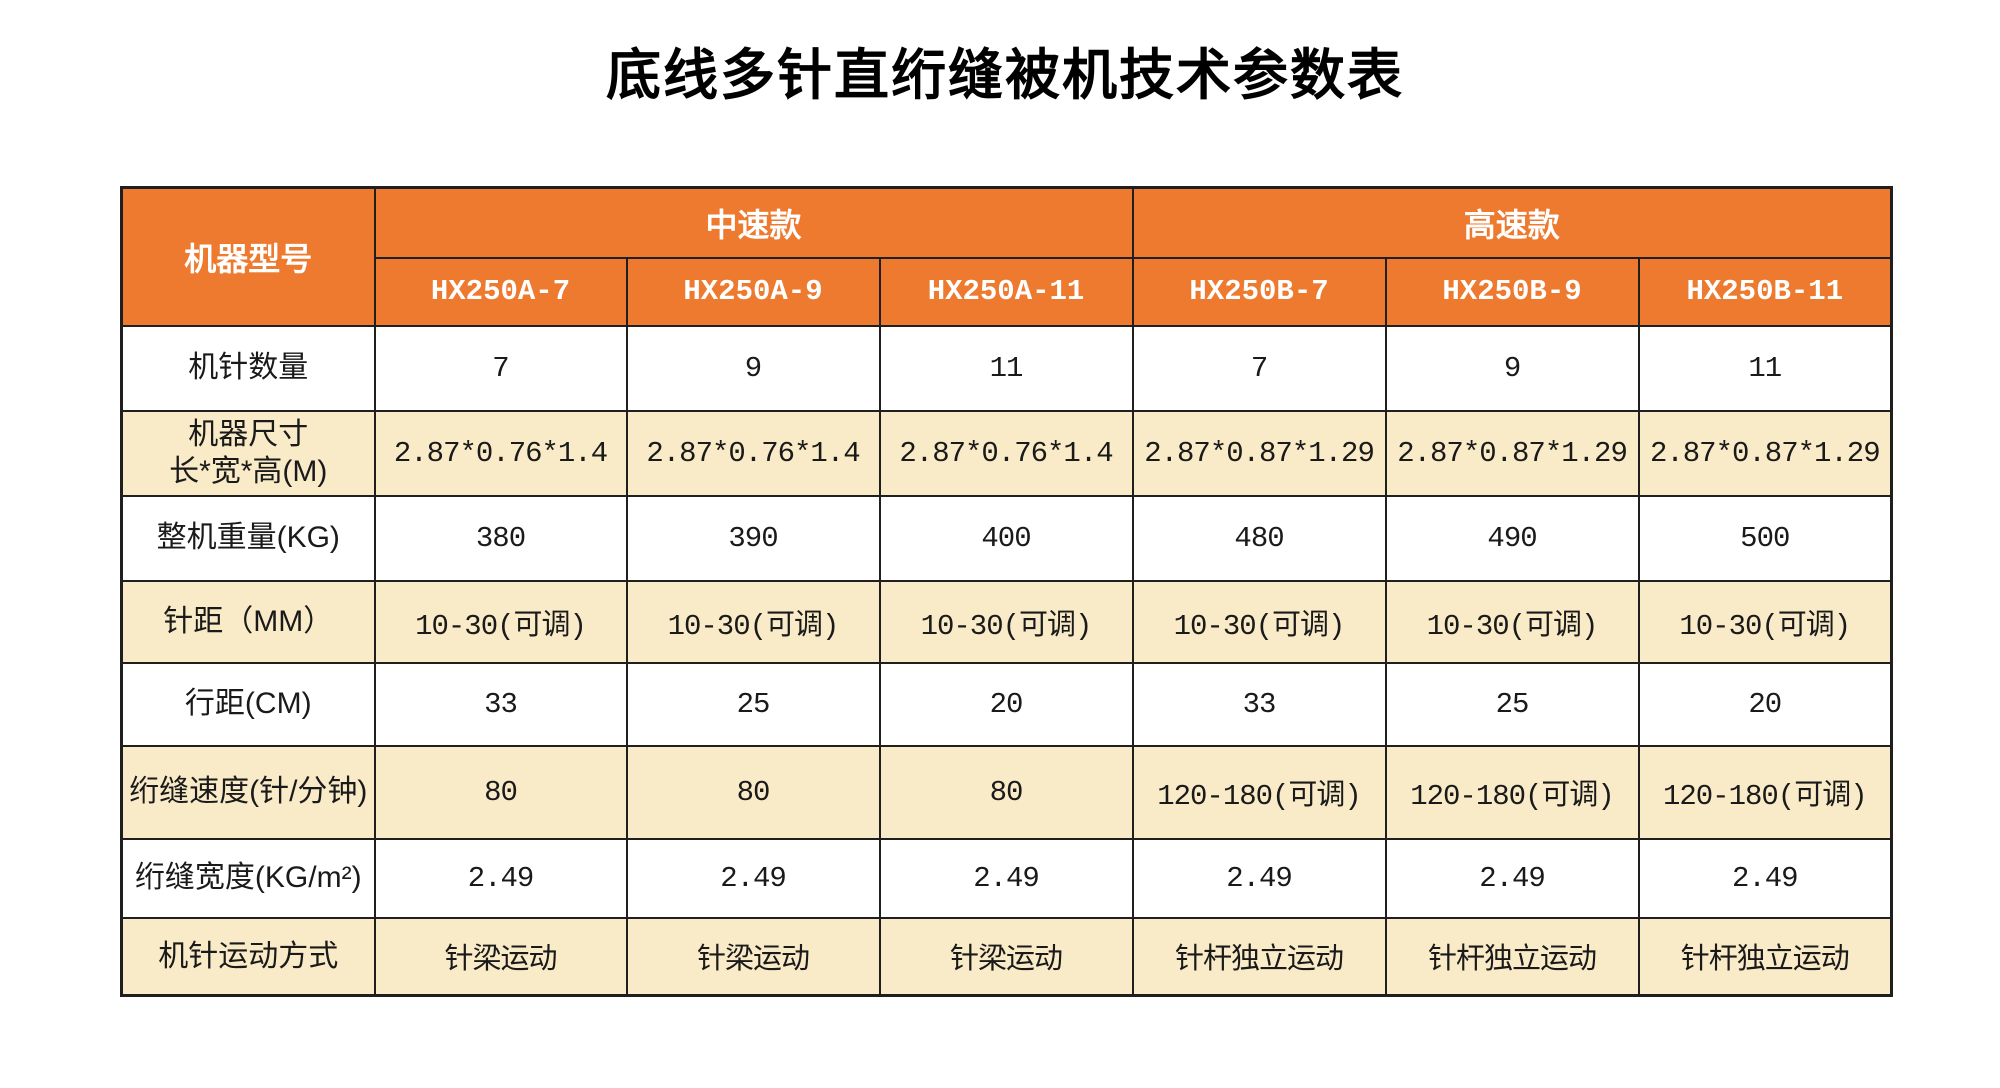  I want to click on model-header-hx250b-7: HX250B-7, so click(1259, 291).